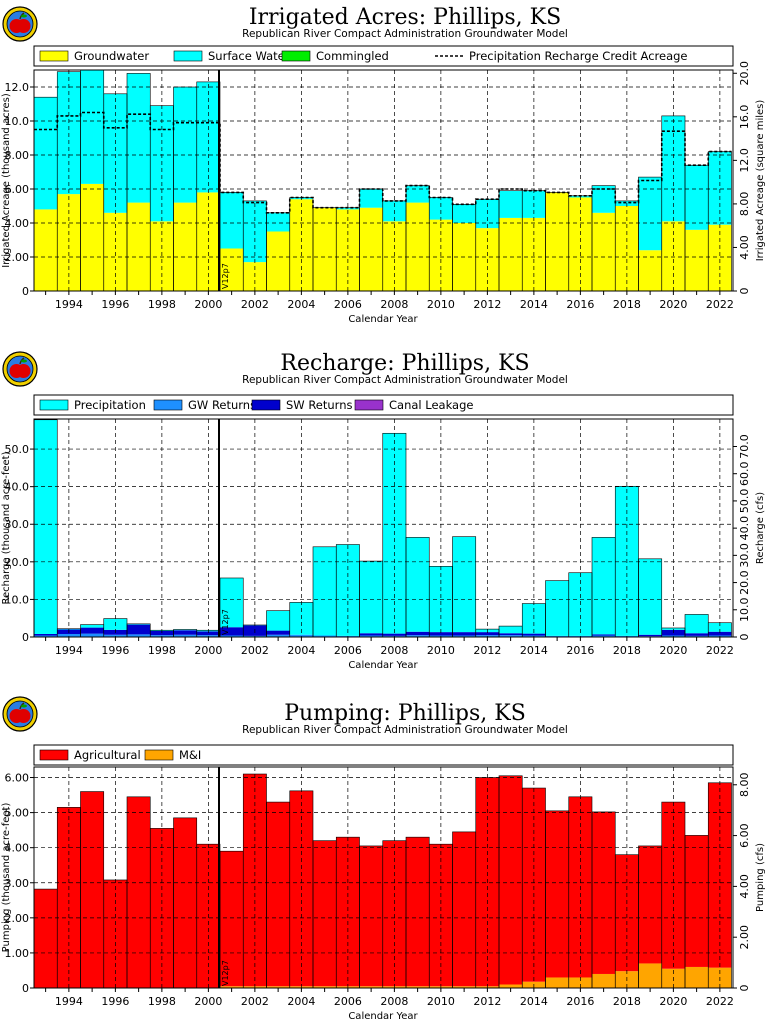 This screenshot has height=1024, width=768. What do you see at coordinates (139, 629) in the screenshot?
I see `bar-sw-returns-1997` at bounding box center [139, 629].